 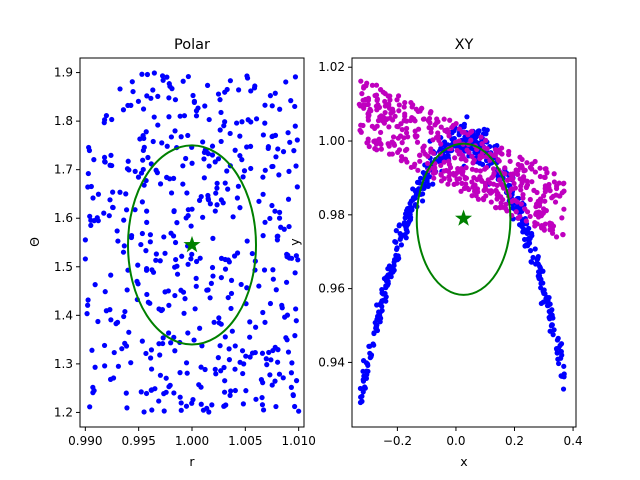 What do you see at coordinates (34, 242) in the screenshot?
I see `polar-y-label: Θ` at bounding box center [34, 242].